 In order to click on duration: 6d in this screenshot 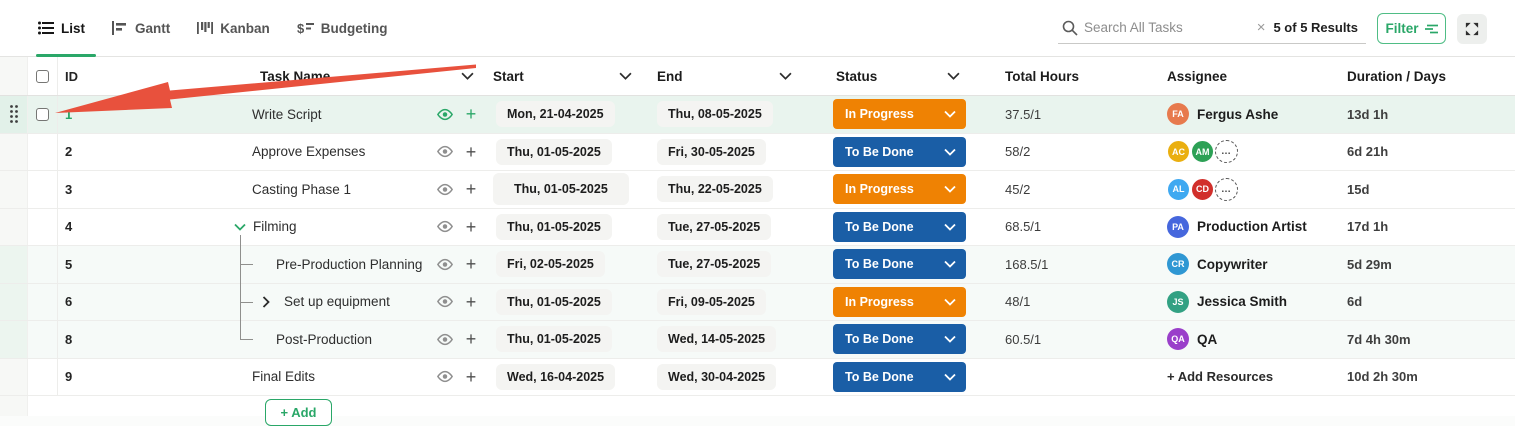, I will do `click(1355, 302)`.